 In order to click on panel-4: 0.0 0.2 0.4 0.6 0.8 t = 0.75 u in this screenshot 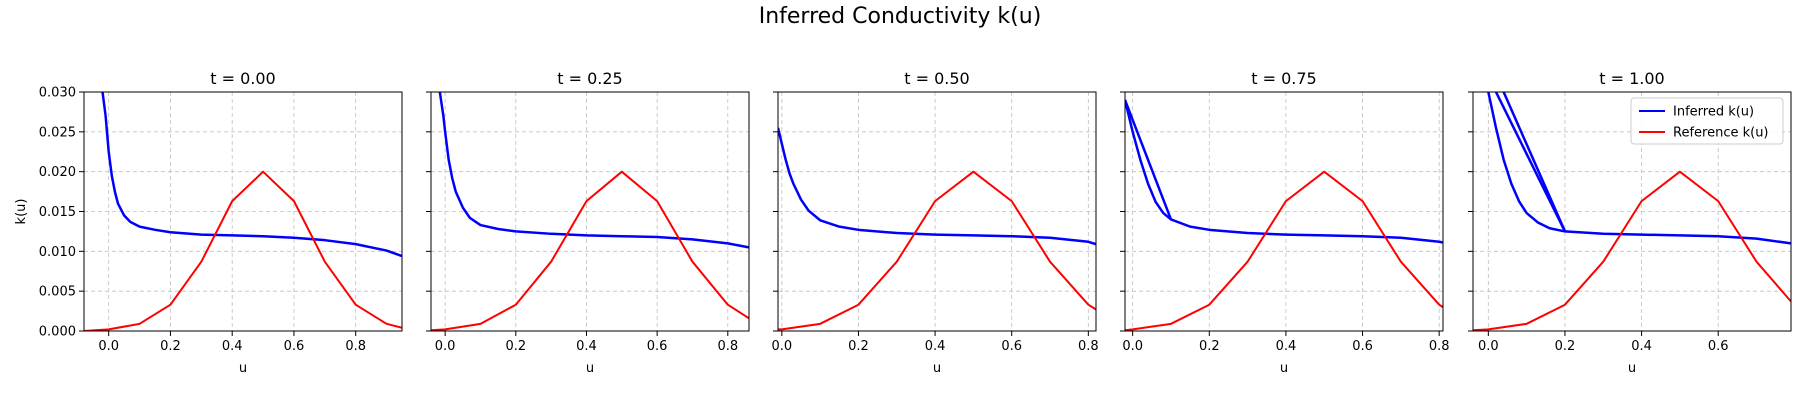, I will do `click(1285, 222)`.